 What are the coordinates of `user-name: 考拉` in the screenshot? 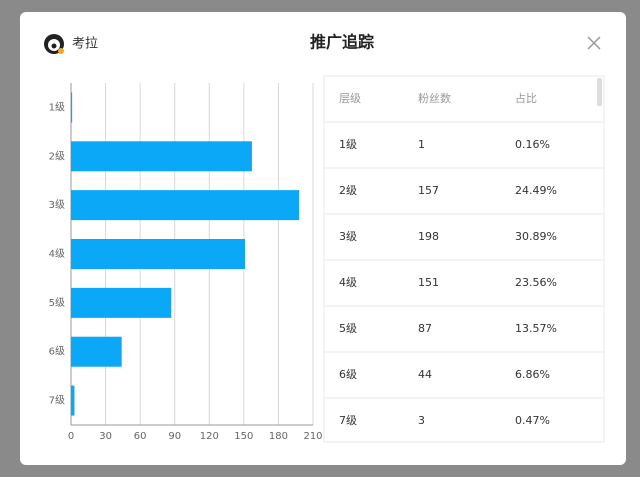 It's located at (85, 44).